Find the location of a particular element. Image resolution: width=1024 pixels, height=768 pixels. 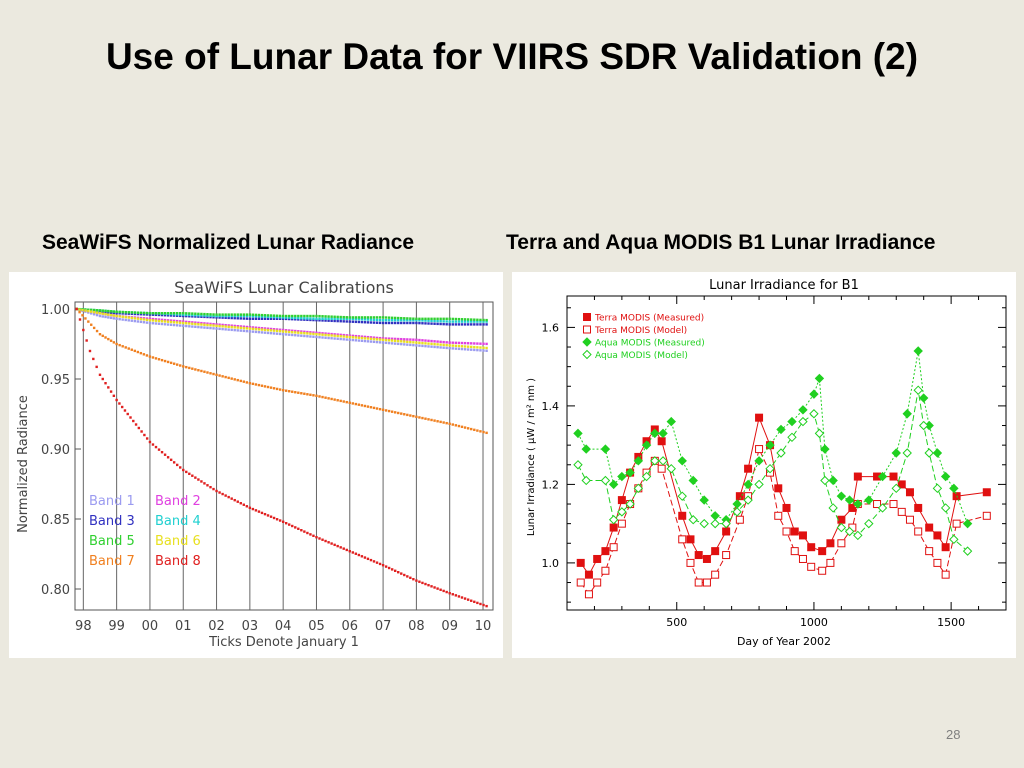

legend-entry: Band 5 is located at coordinates (112, 541).